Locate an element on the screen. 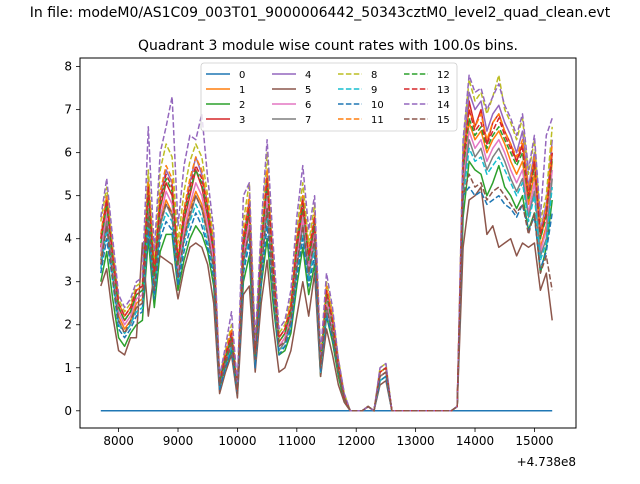 The width and height of the screenshot is (640, 484). legend-label-5: 5 is located at coordinates (308, 90).